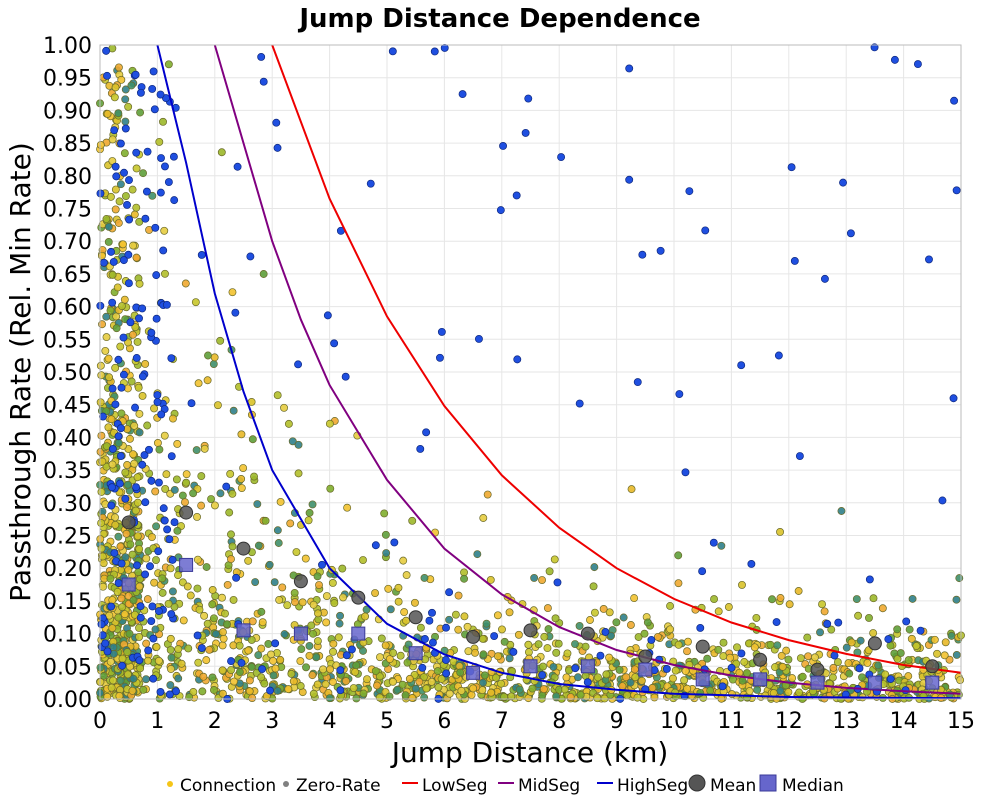 This screenshot has width=1000, height=800. What do you see at coordinates (961, 721) in the screenshot?
I see `x-tick-label: 15` at bounding box center [961, 721].